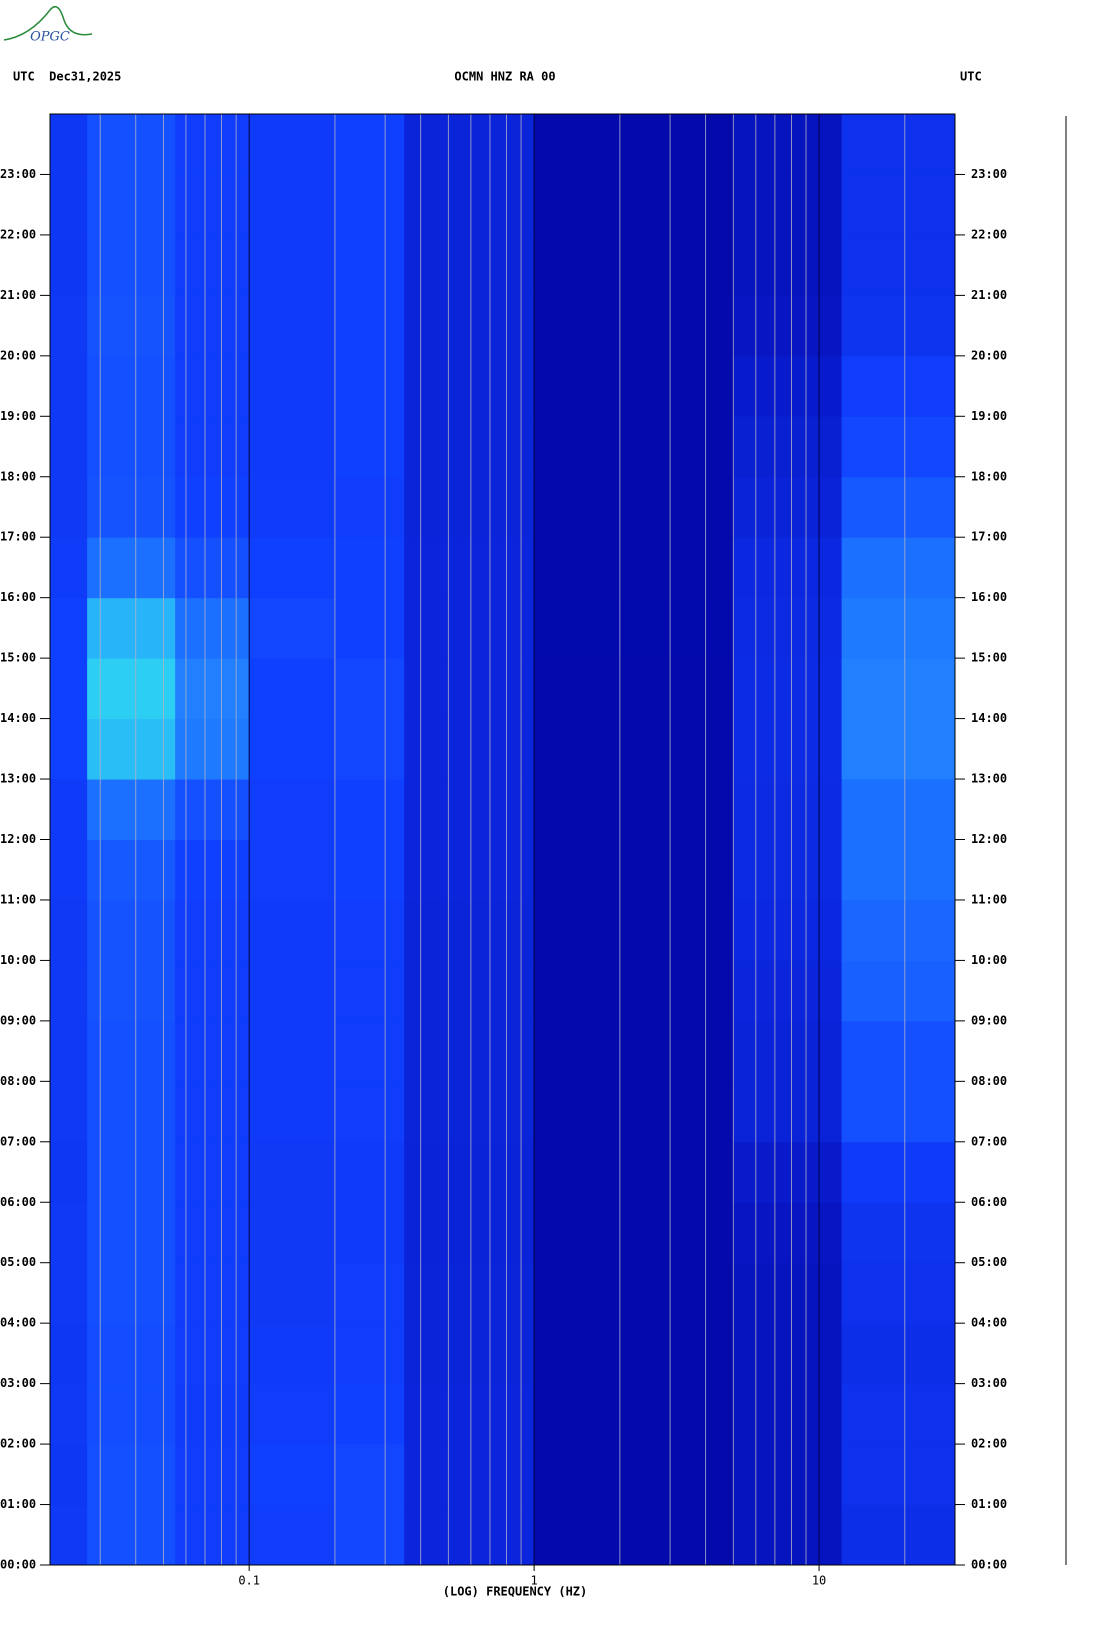 This screenshot has width=1102, height=1634. I want to click on y-tick-label-left: 04:00, so click(18, 1323).